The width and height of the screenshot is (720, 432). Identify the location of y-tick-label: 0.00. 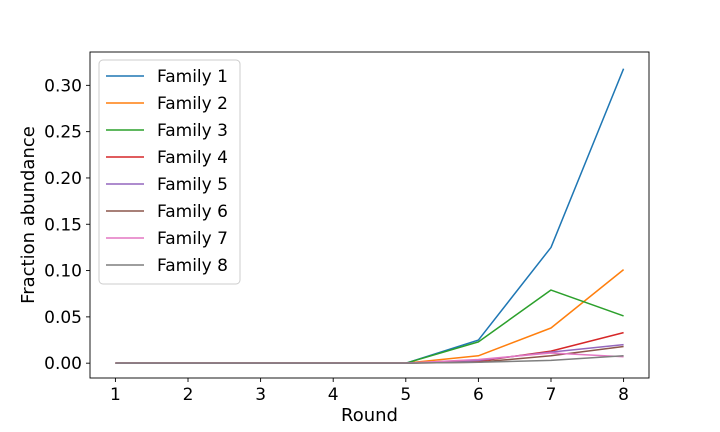
(63, 364).